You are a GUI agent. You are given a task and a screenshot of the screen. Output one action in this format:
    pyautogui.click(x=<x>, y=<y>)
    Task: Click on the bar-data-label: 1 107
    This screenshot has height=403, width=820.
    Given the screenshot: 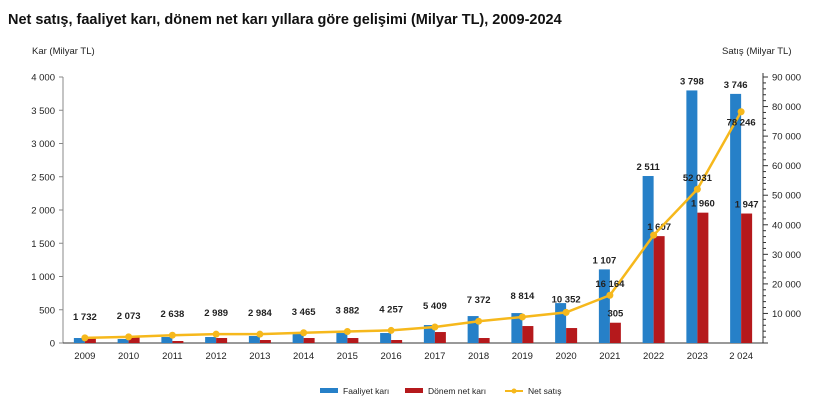 What is the action you would take?
    pyautogui.click(x=604, y=260)
    